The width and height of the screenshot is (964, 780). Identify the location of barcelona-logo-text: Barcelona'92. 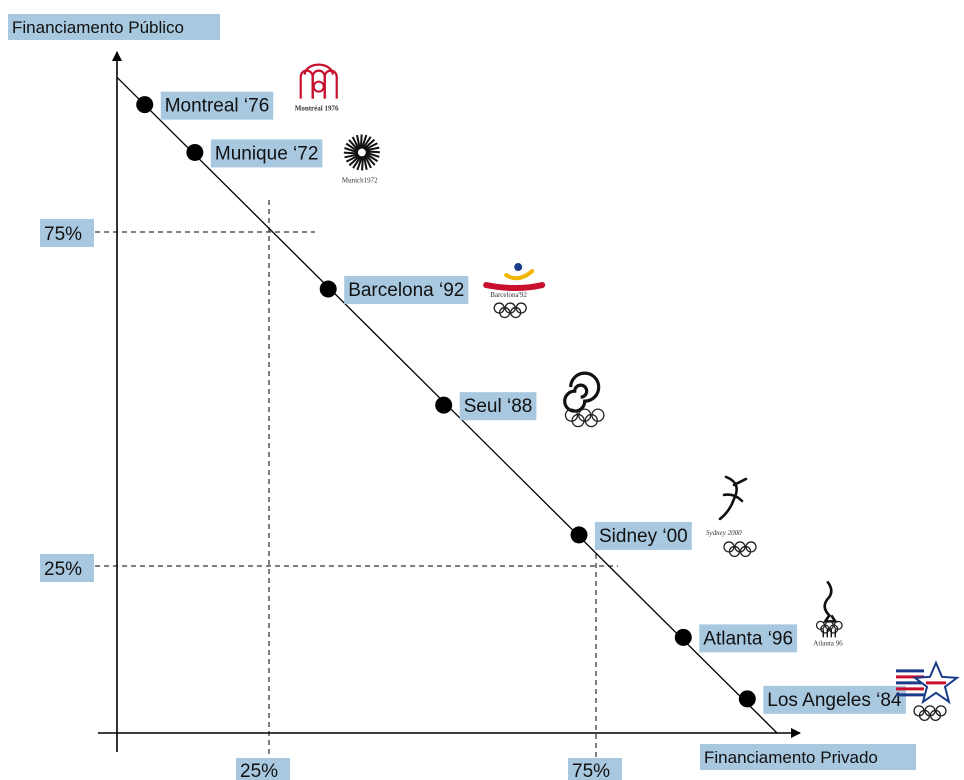
(508, 295).